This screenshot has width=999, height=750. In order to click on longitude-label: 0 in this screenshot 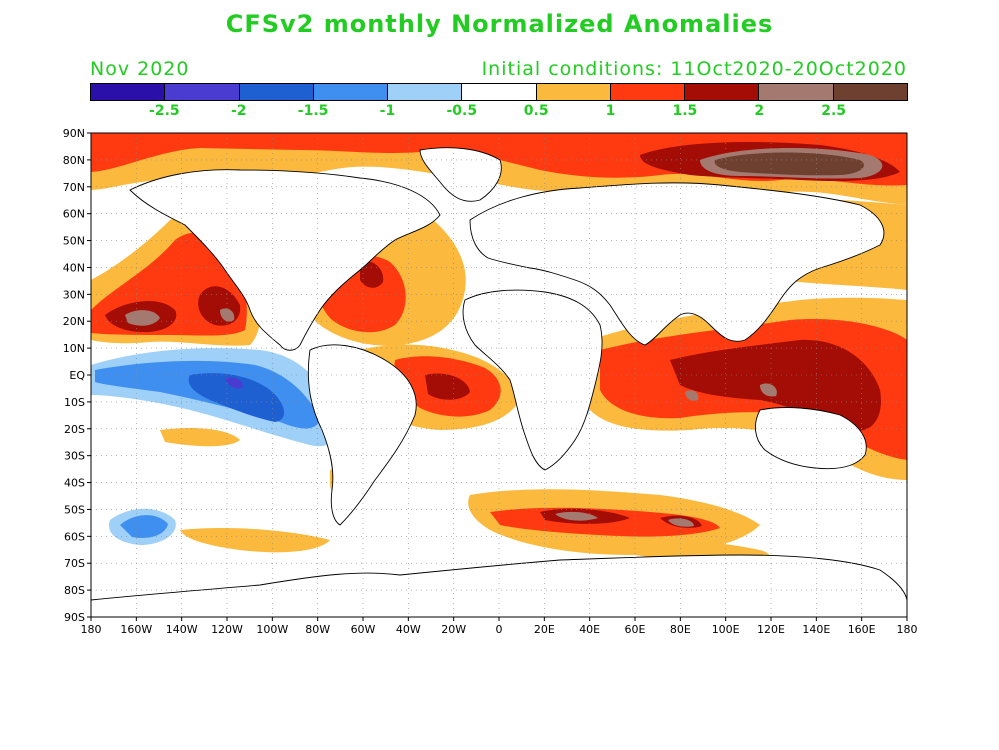, I will do `click(499, 629)`.